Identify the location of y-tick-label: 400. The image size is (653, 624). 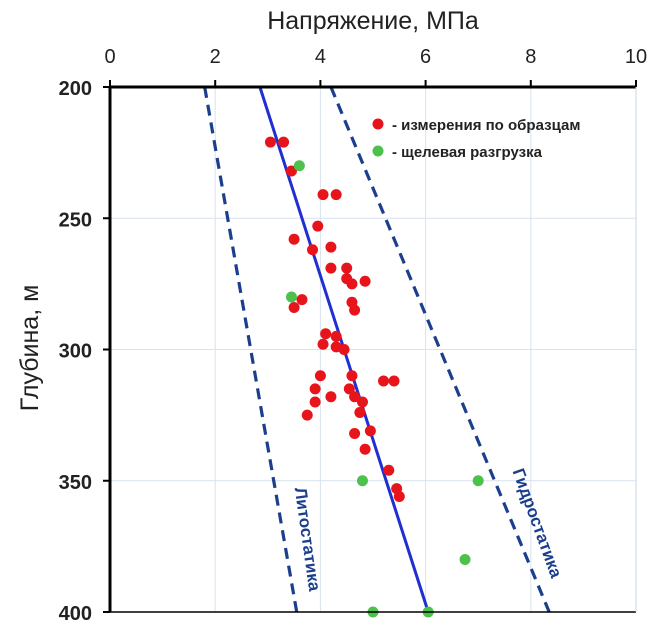
(75, 613).